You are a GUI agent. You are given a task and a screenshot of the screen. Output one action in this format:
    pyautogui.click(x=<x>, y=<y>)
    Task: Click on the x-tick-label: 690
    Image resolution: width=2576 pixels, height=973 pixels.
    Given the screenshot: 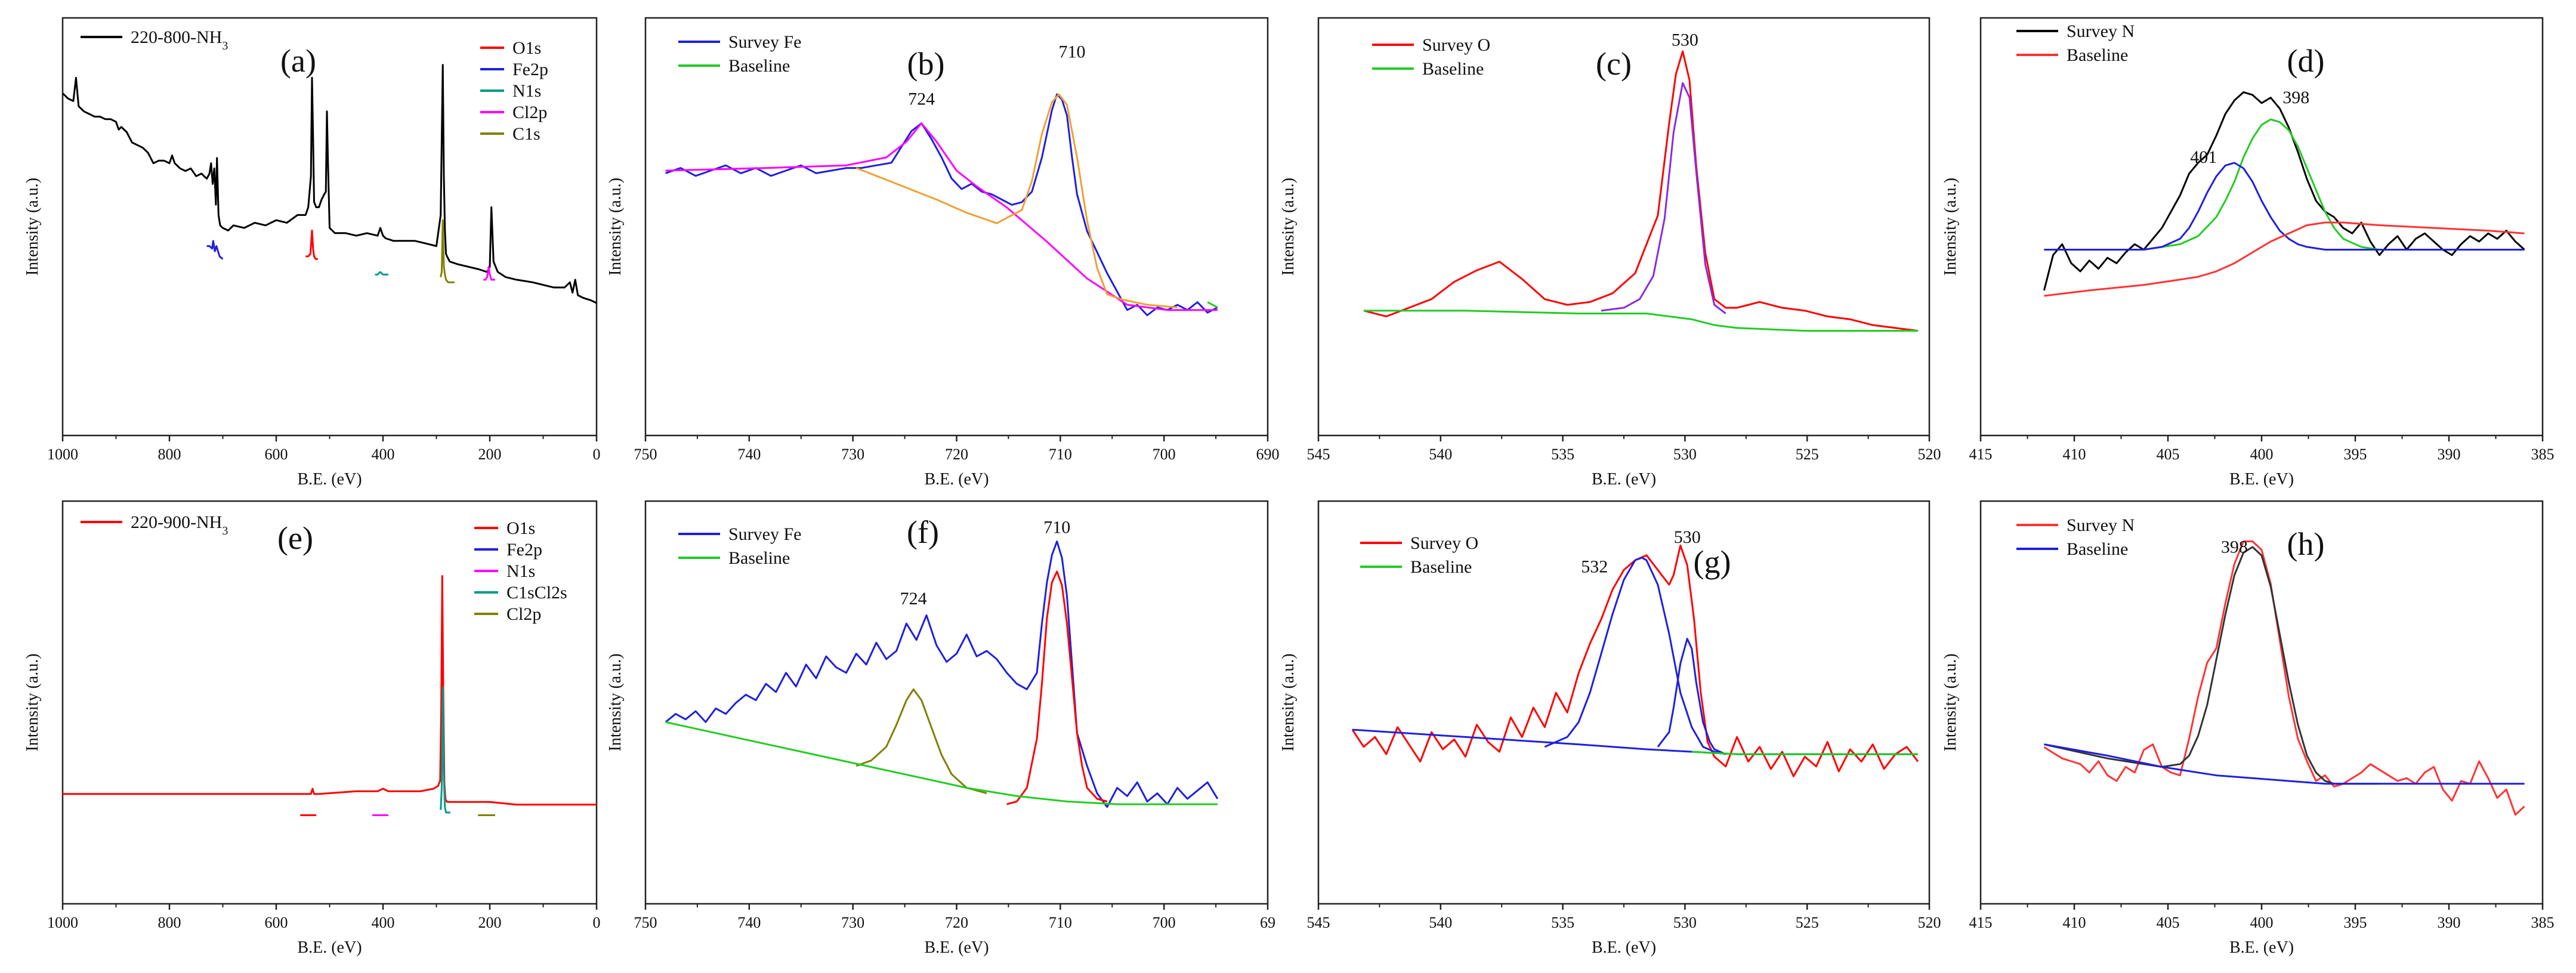 What is the action you would take?
    pyautogui.click(x=1268, y=454)
    